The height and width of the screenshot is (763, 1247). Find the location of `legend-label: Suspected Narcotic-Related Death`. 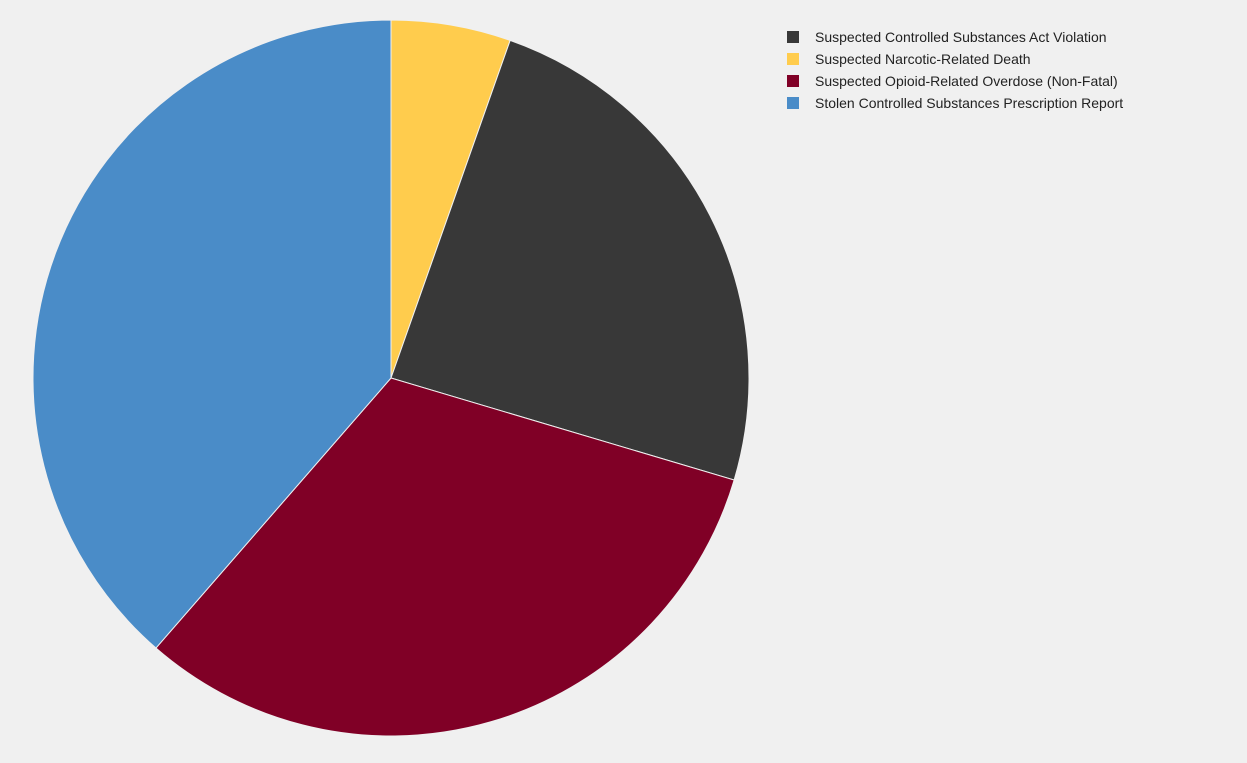

legend-label: Suspected Narcotic-Related Death is located at coordinates (923, 59).